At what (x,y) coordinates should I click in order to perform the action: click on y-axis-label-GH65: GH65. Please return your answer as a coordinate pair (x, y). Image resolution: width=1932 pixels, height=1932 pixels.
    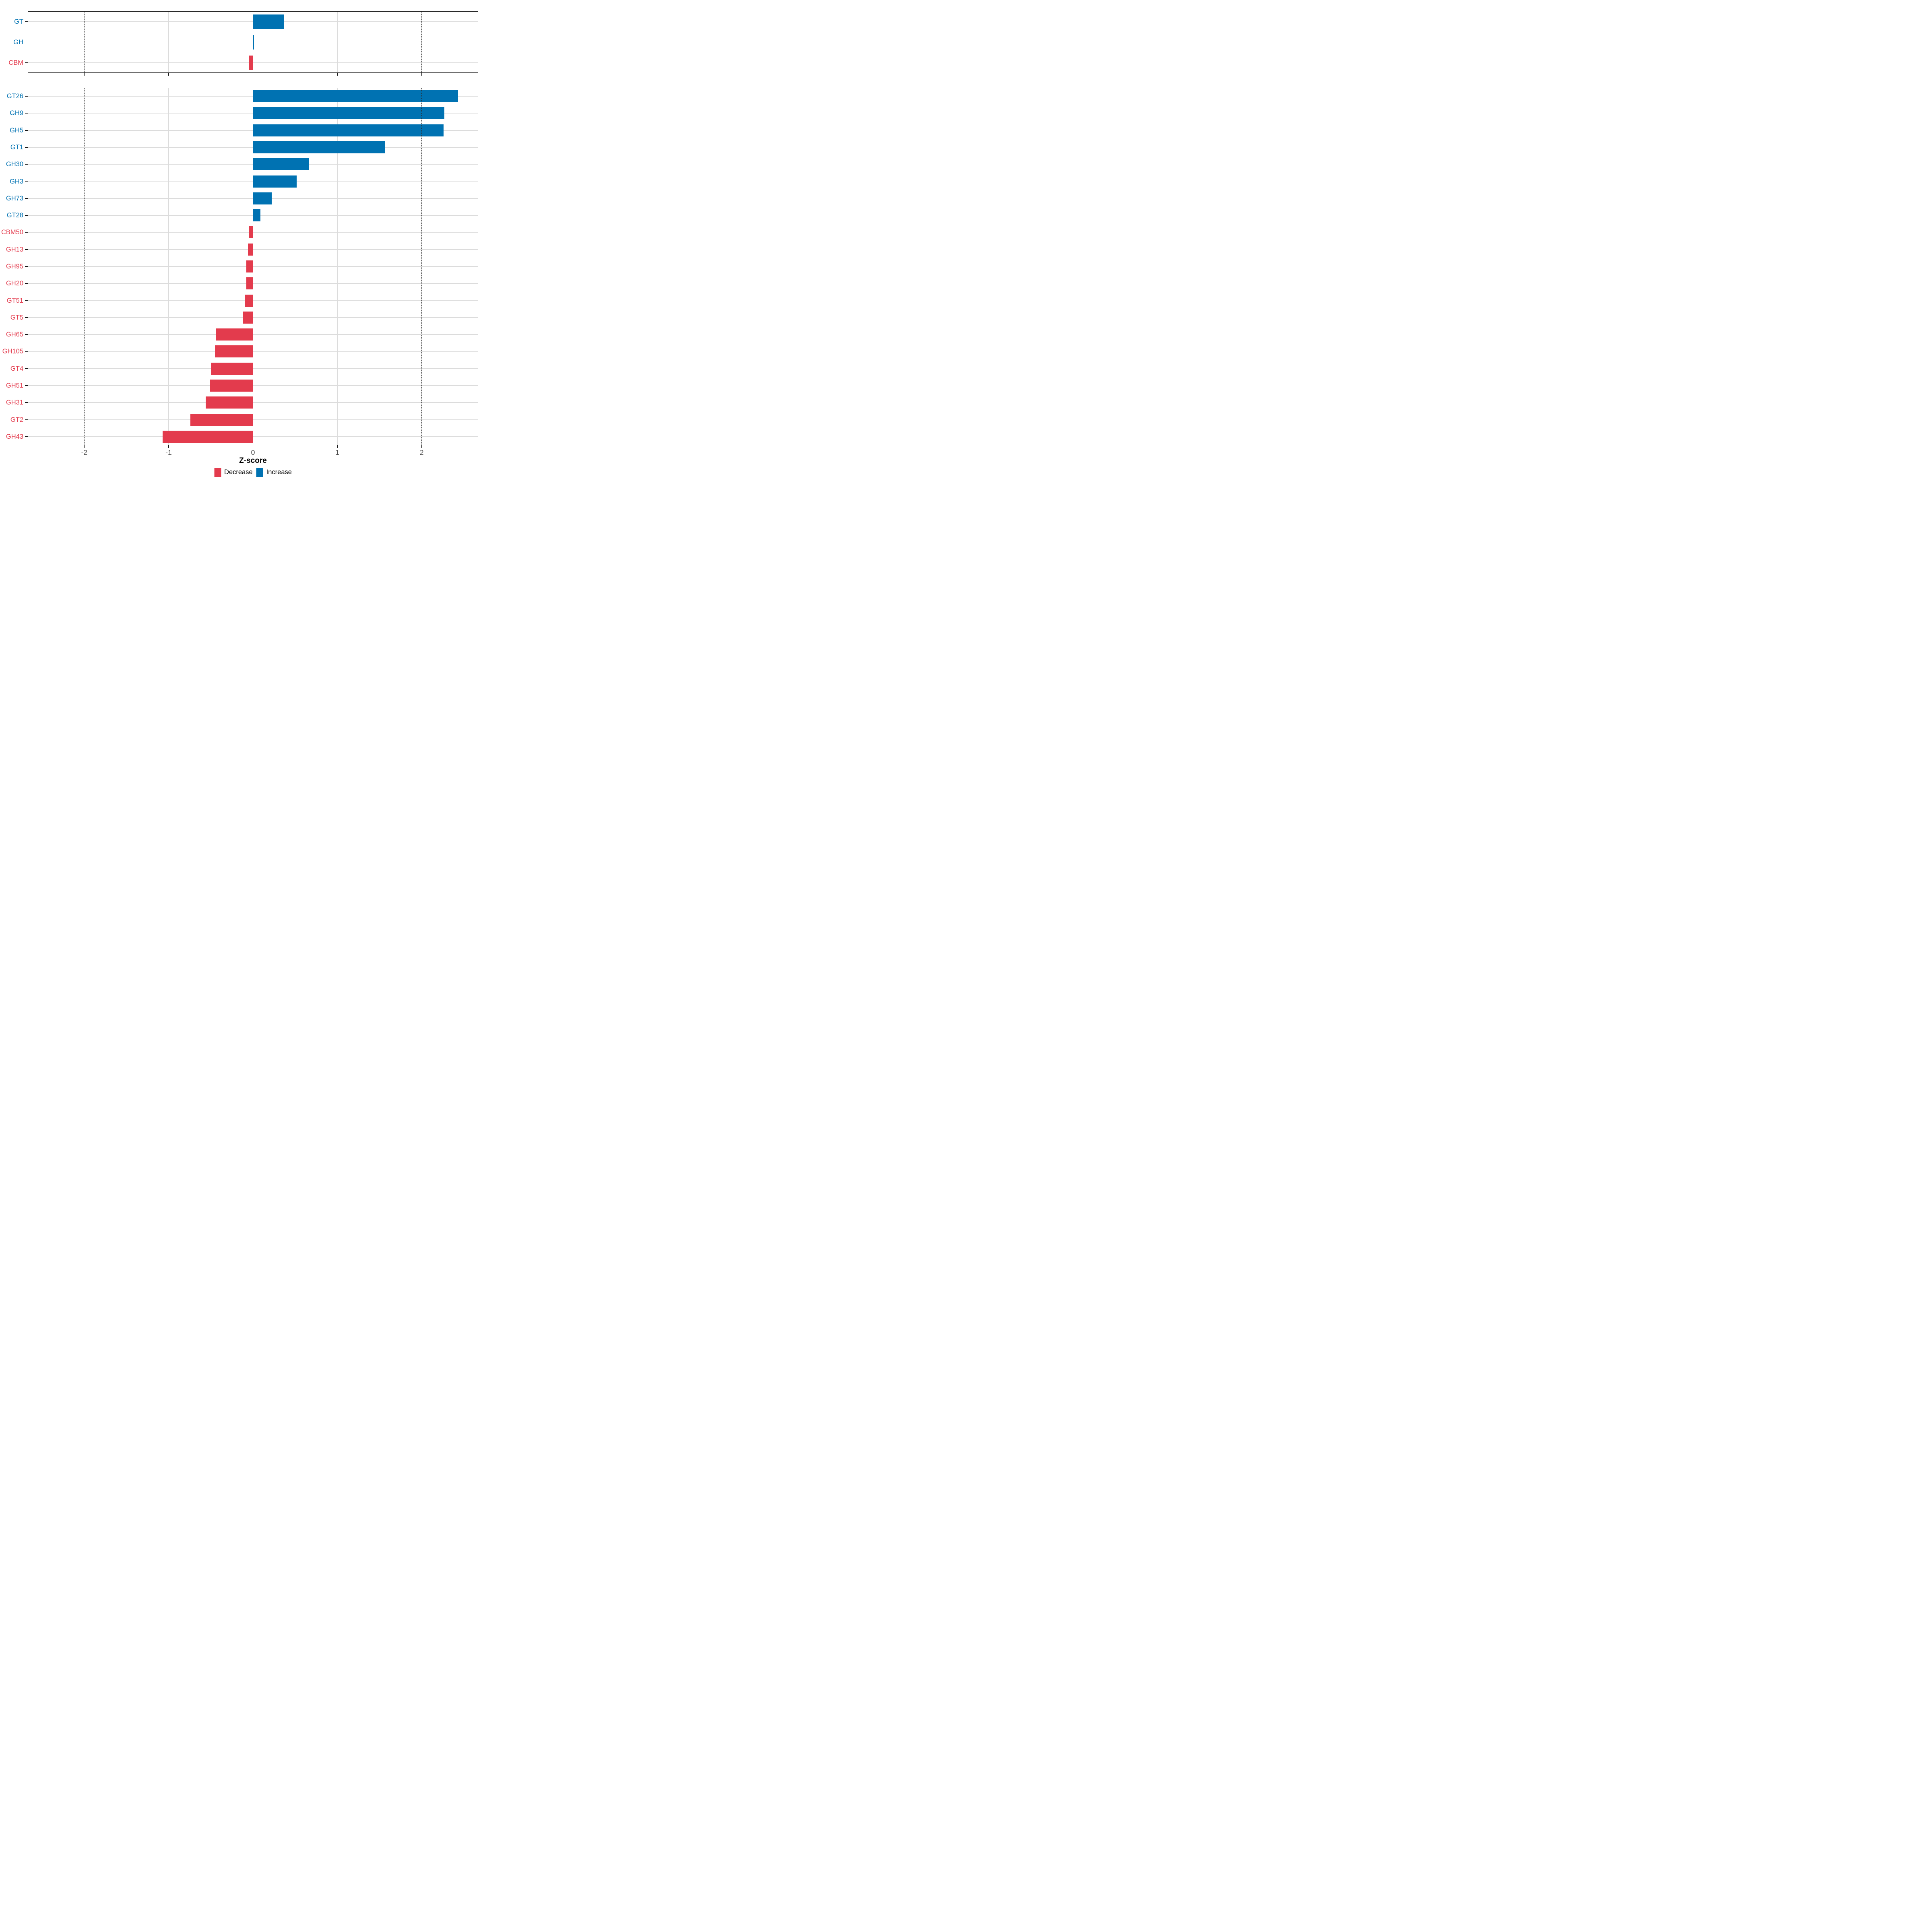
    Looking at the image, I should click on (14, 335).